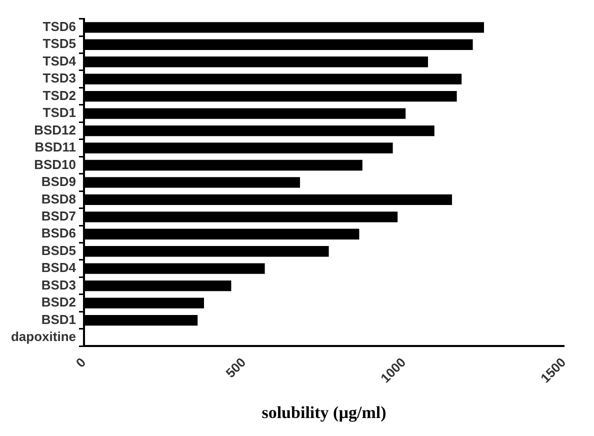 This screenshot has height=436, width=594. Describe the element at coordinates (59, 78) in the screenshot. I see `y-tick-label: TSD3` at that location.